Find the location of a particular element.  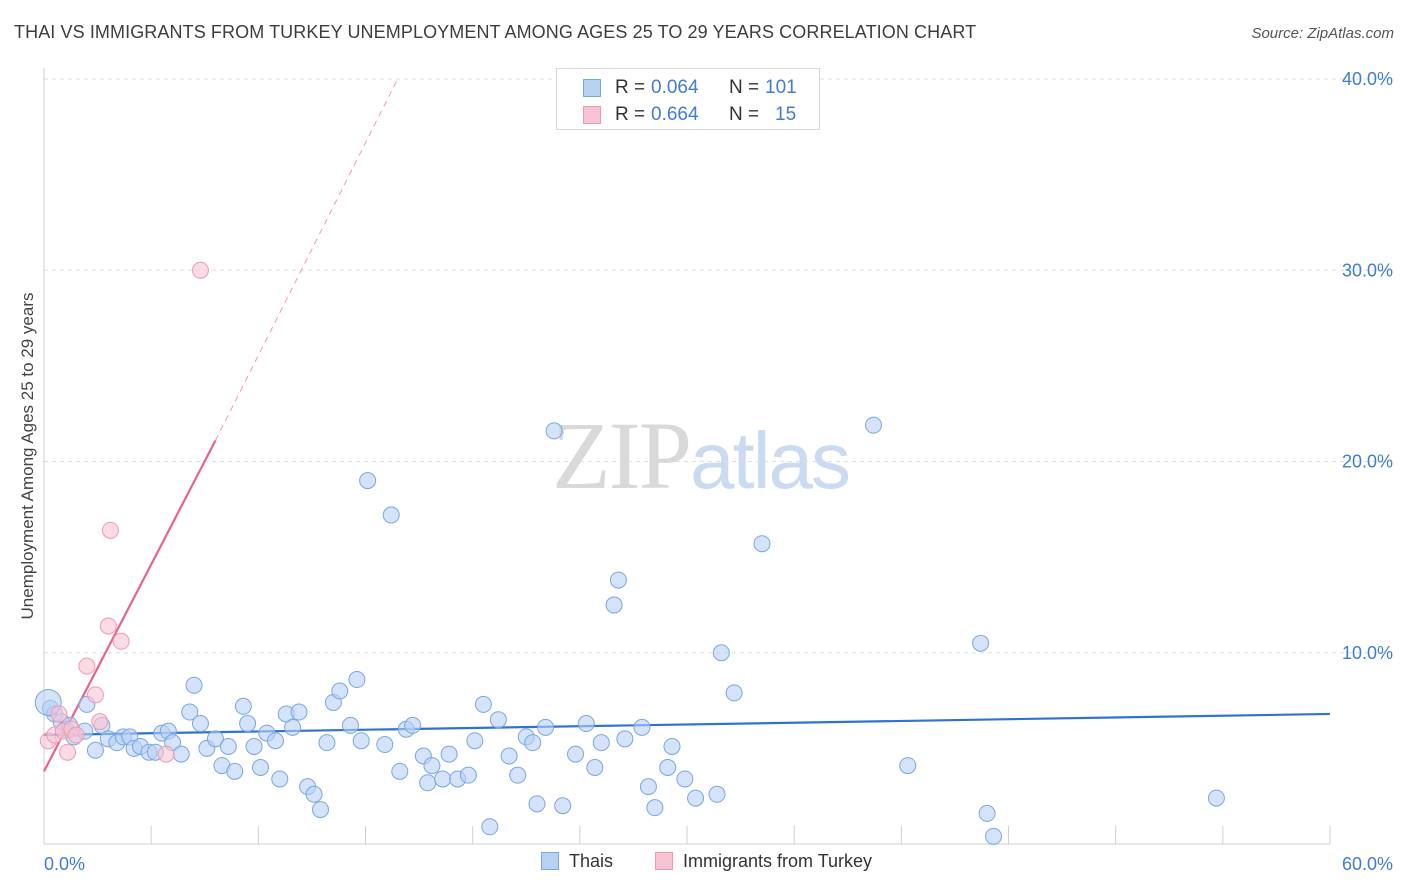

series-label-thais: Thais is located at coordinates (591, 861).